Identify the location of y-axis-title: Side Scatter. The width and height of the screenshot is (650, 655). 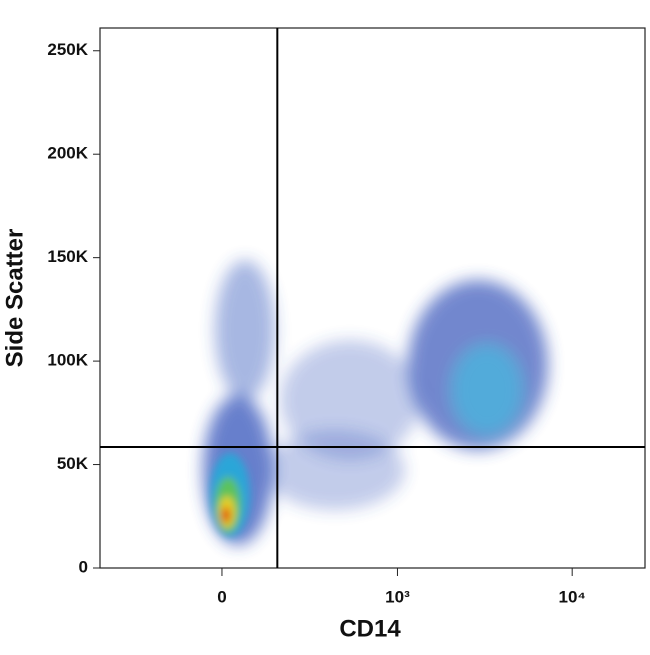
(14, 298).